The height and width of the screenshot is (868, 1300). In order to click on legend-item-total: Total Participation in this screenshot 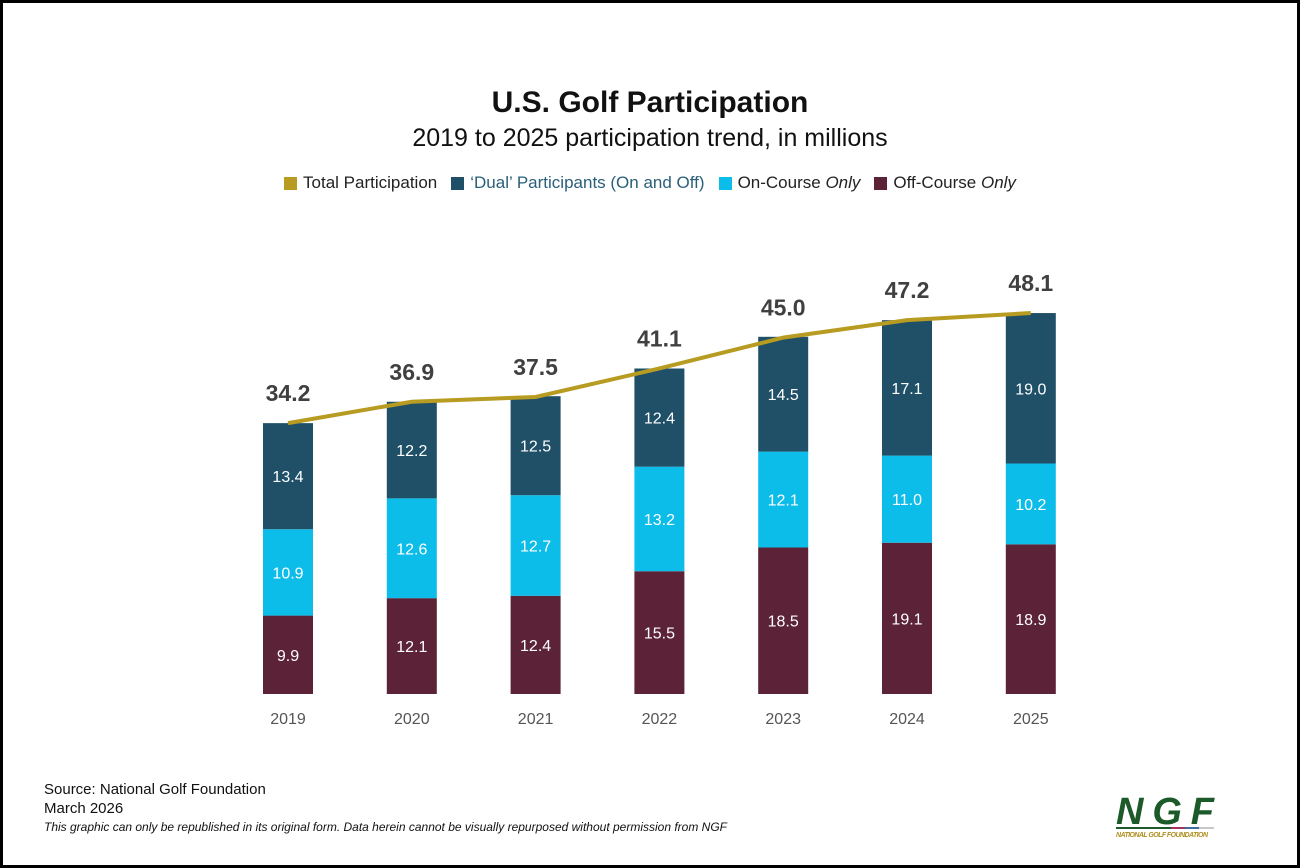, I will do `click(360, 183)`.